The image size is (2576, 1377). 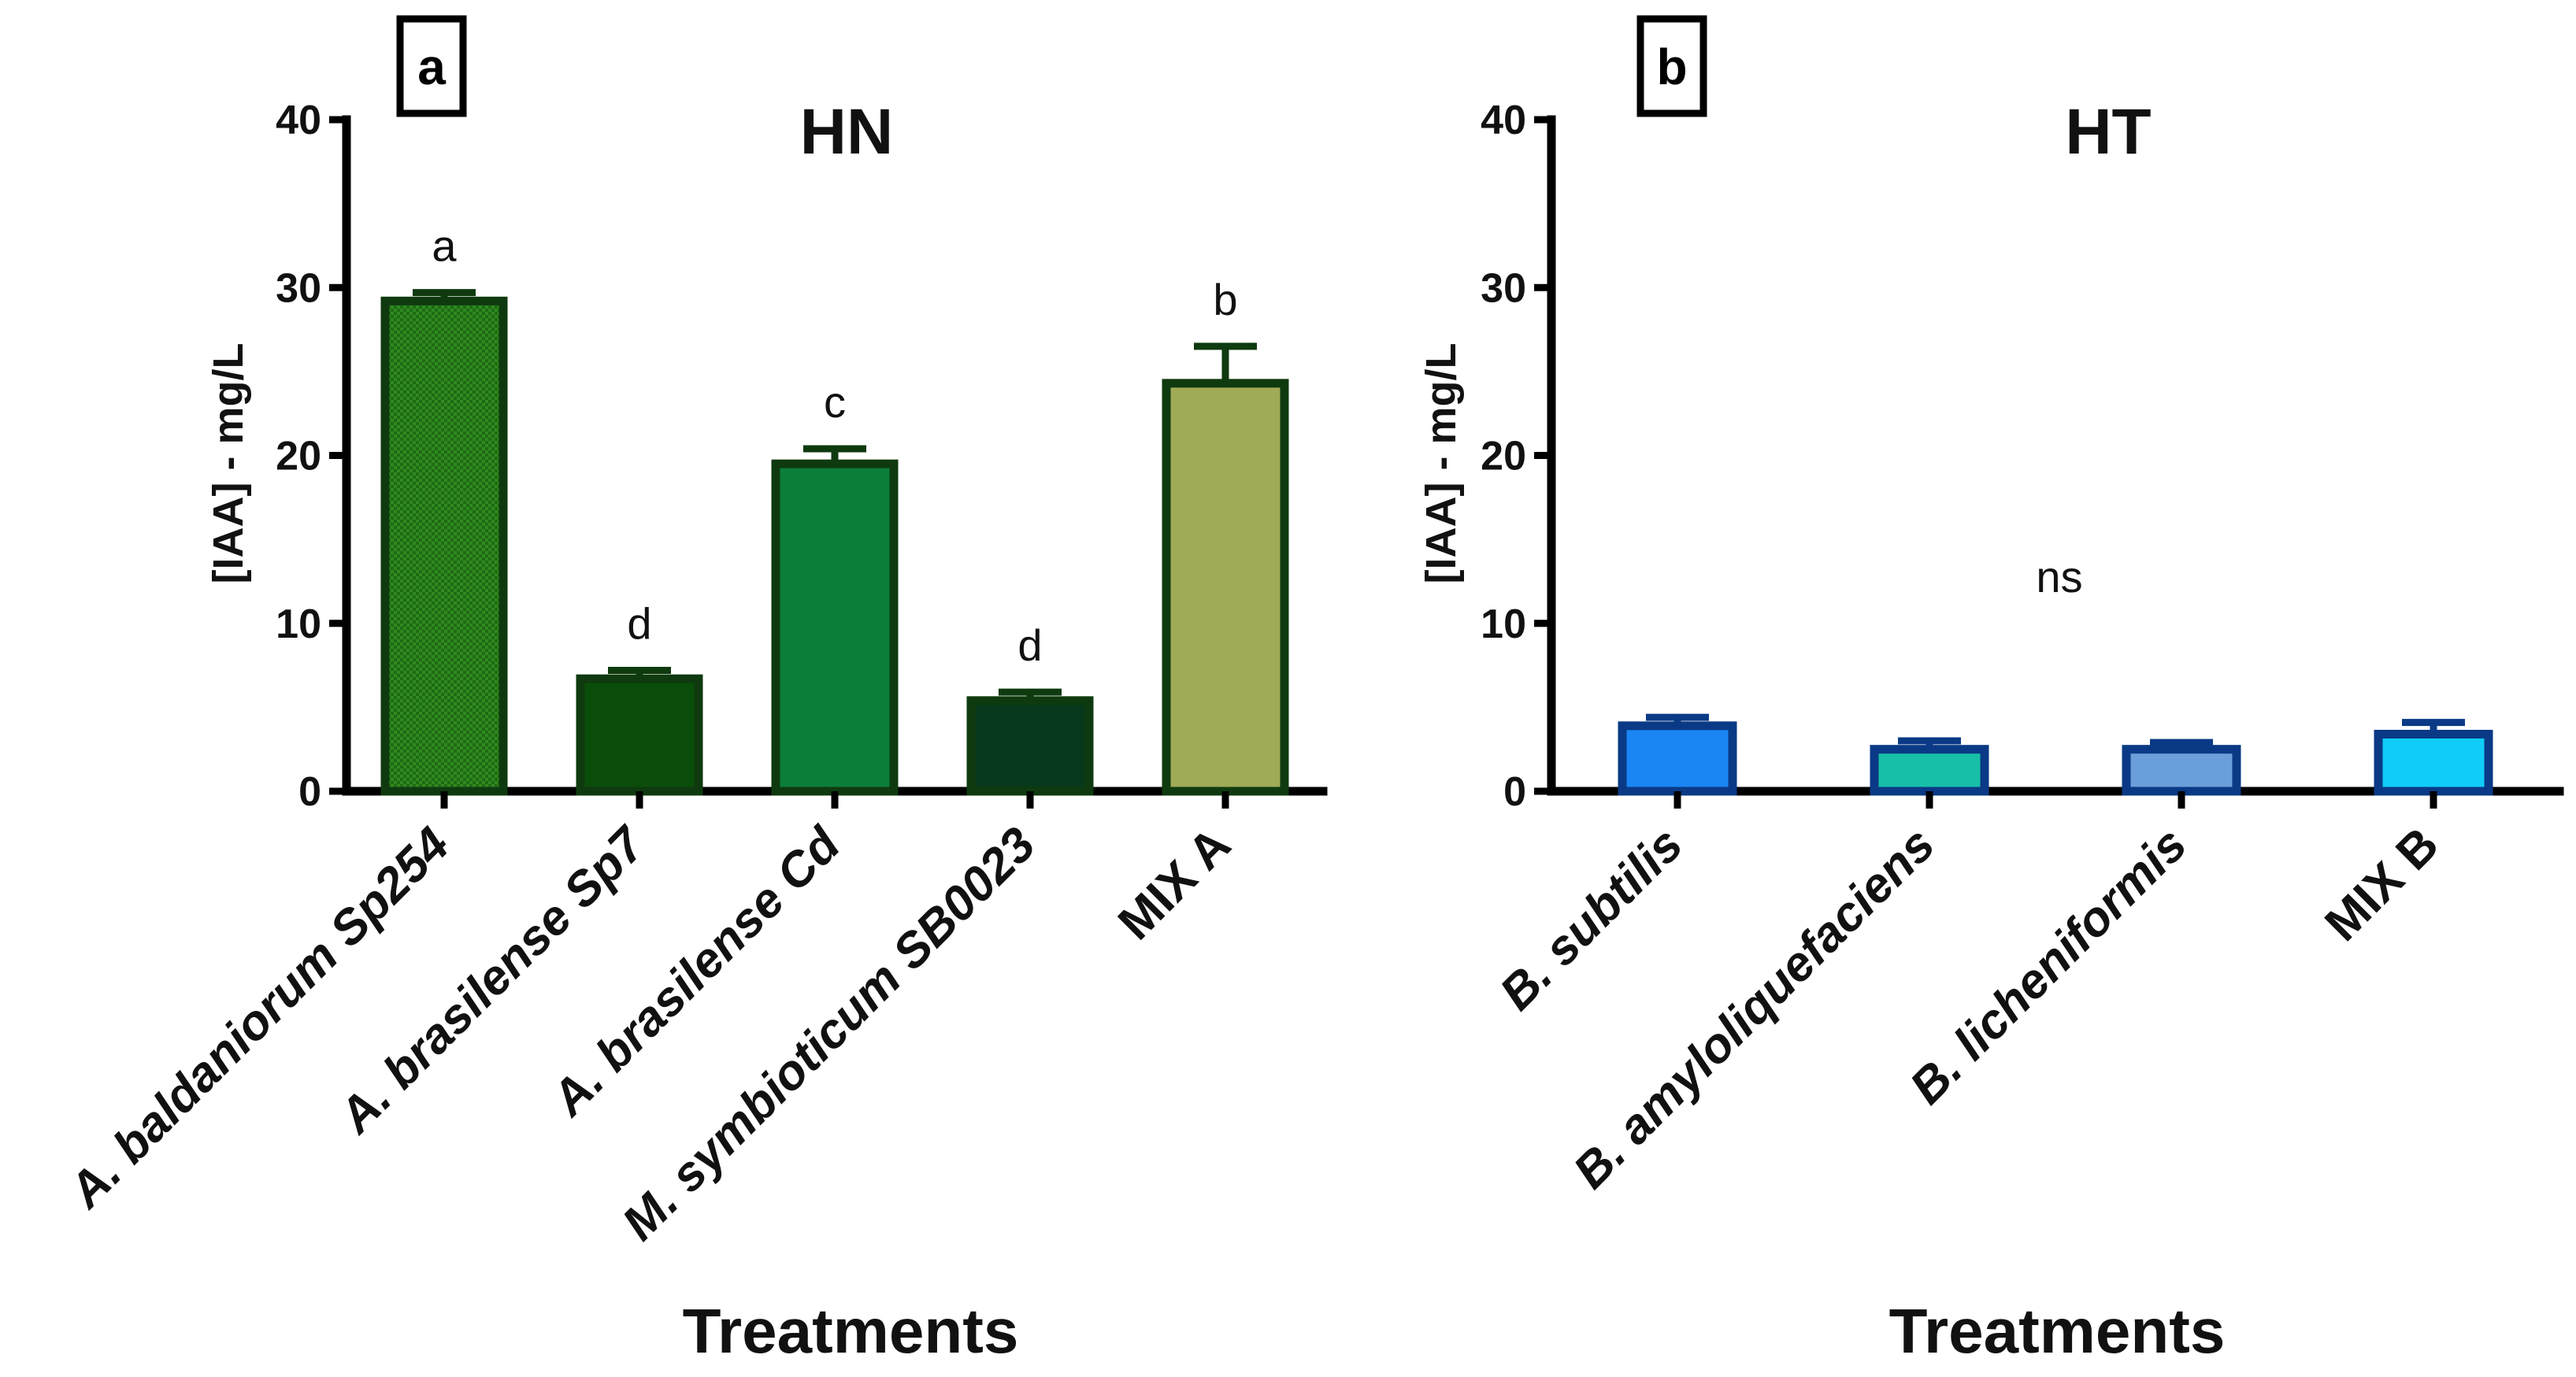 What do you see at coordinates (444, 246) in the screenshot?
I see `significance-letter: a` at bounding box center [444, 246].